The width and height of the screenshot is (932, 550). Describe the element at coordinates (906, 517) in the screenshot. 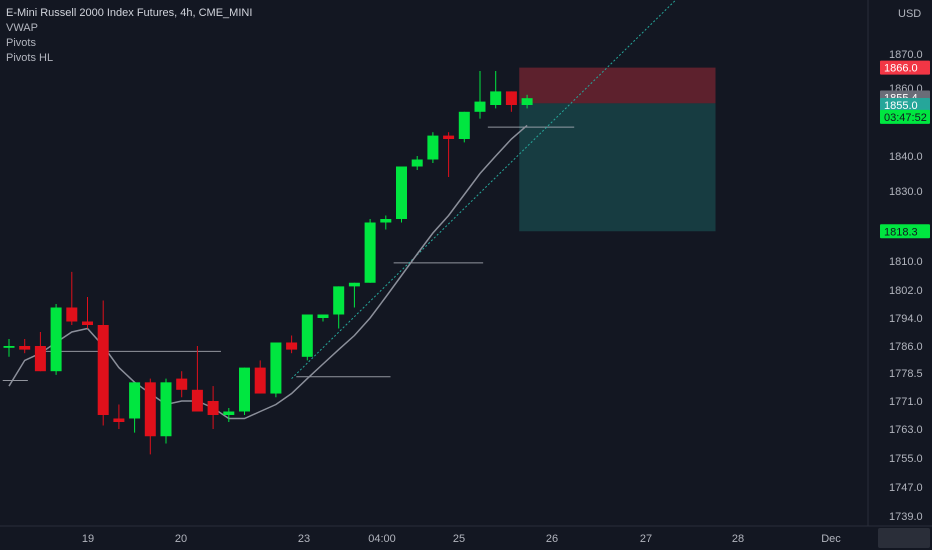

I see `y-tick-label-0: 1739.0` at that location.